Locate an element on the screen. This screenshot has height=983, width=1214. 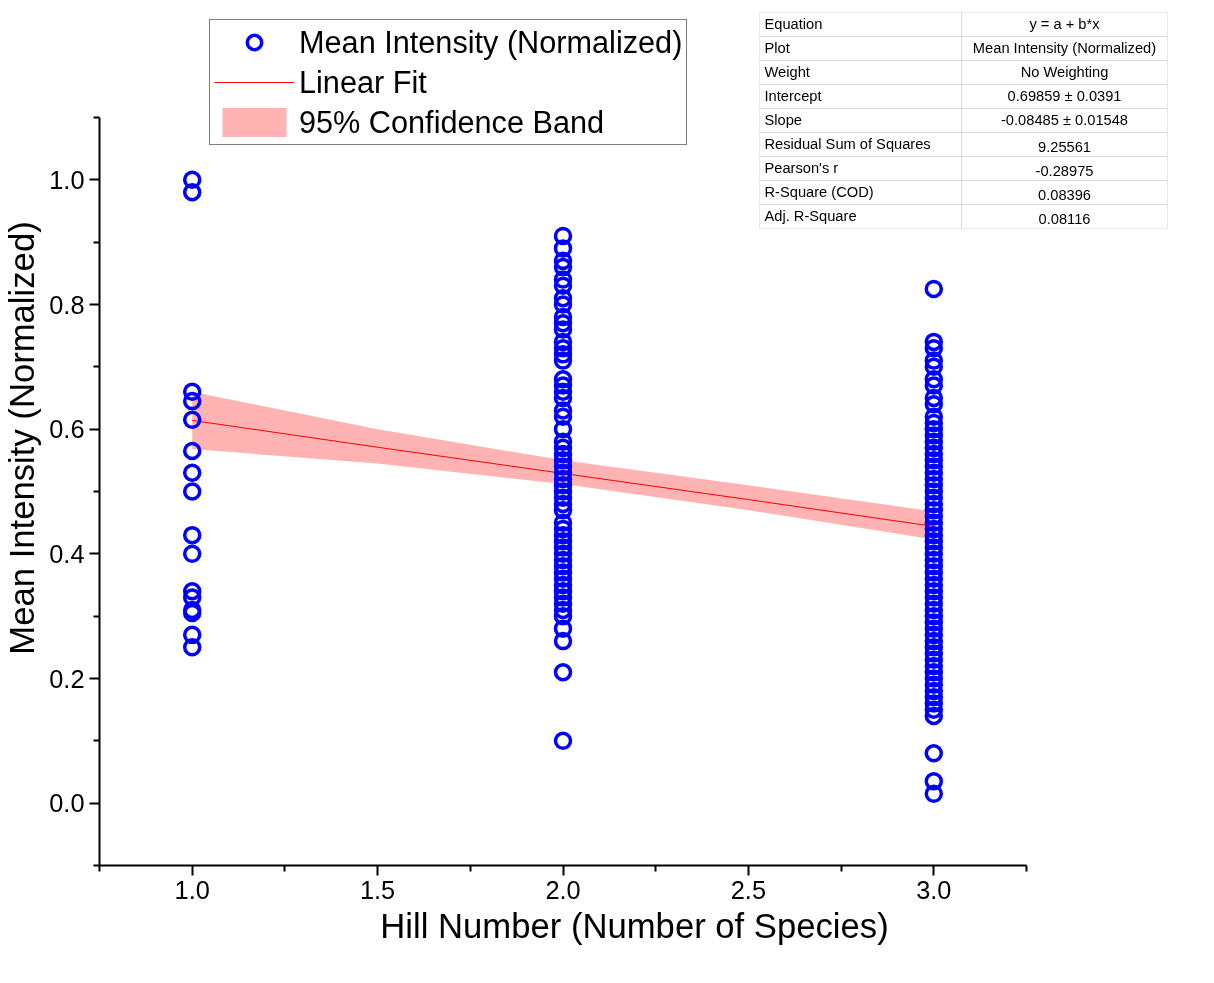
legend-label: Mean Intensity (Normalized) is located at coordinates (491, 42).